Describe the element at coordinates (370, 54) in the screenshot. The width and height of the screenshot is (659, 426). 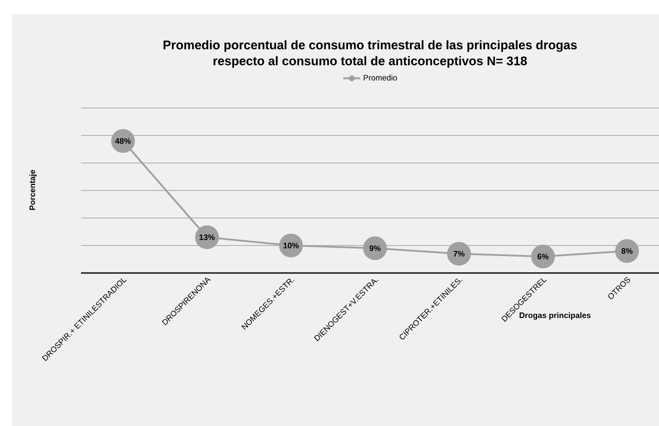
I see `chart-title: Promedio porcentual de consumo trimestral de las principales drogas respecto al consumo total de anticonceptivos N= 318` at that location.